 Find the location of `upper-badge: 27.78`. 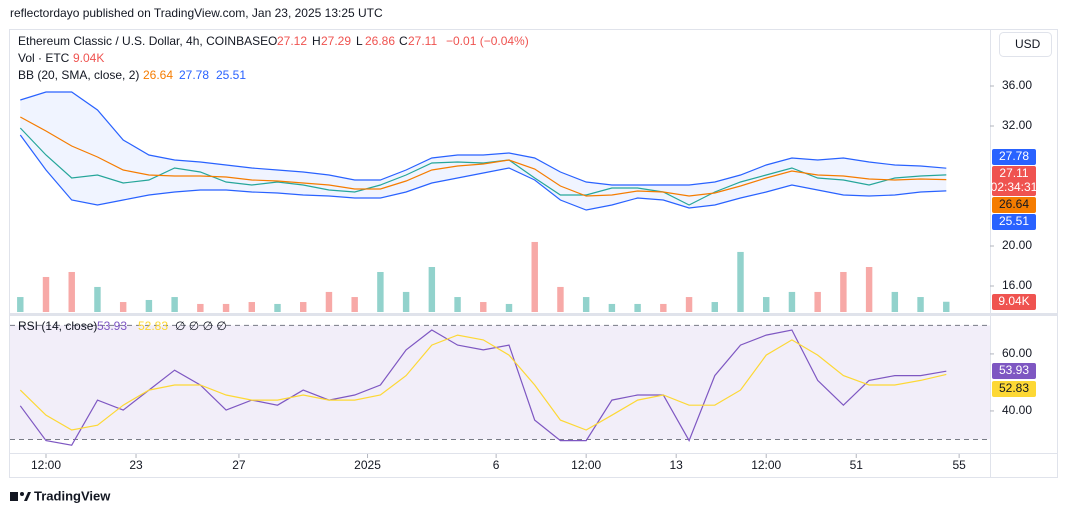

upper-badge: 27.78 is located at coordinates (1014, 156).